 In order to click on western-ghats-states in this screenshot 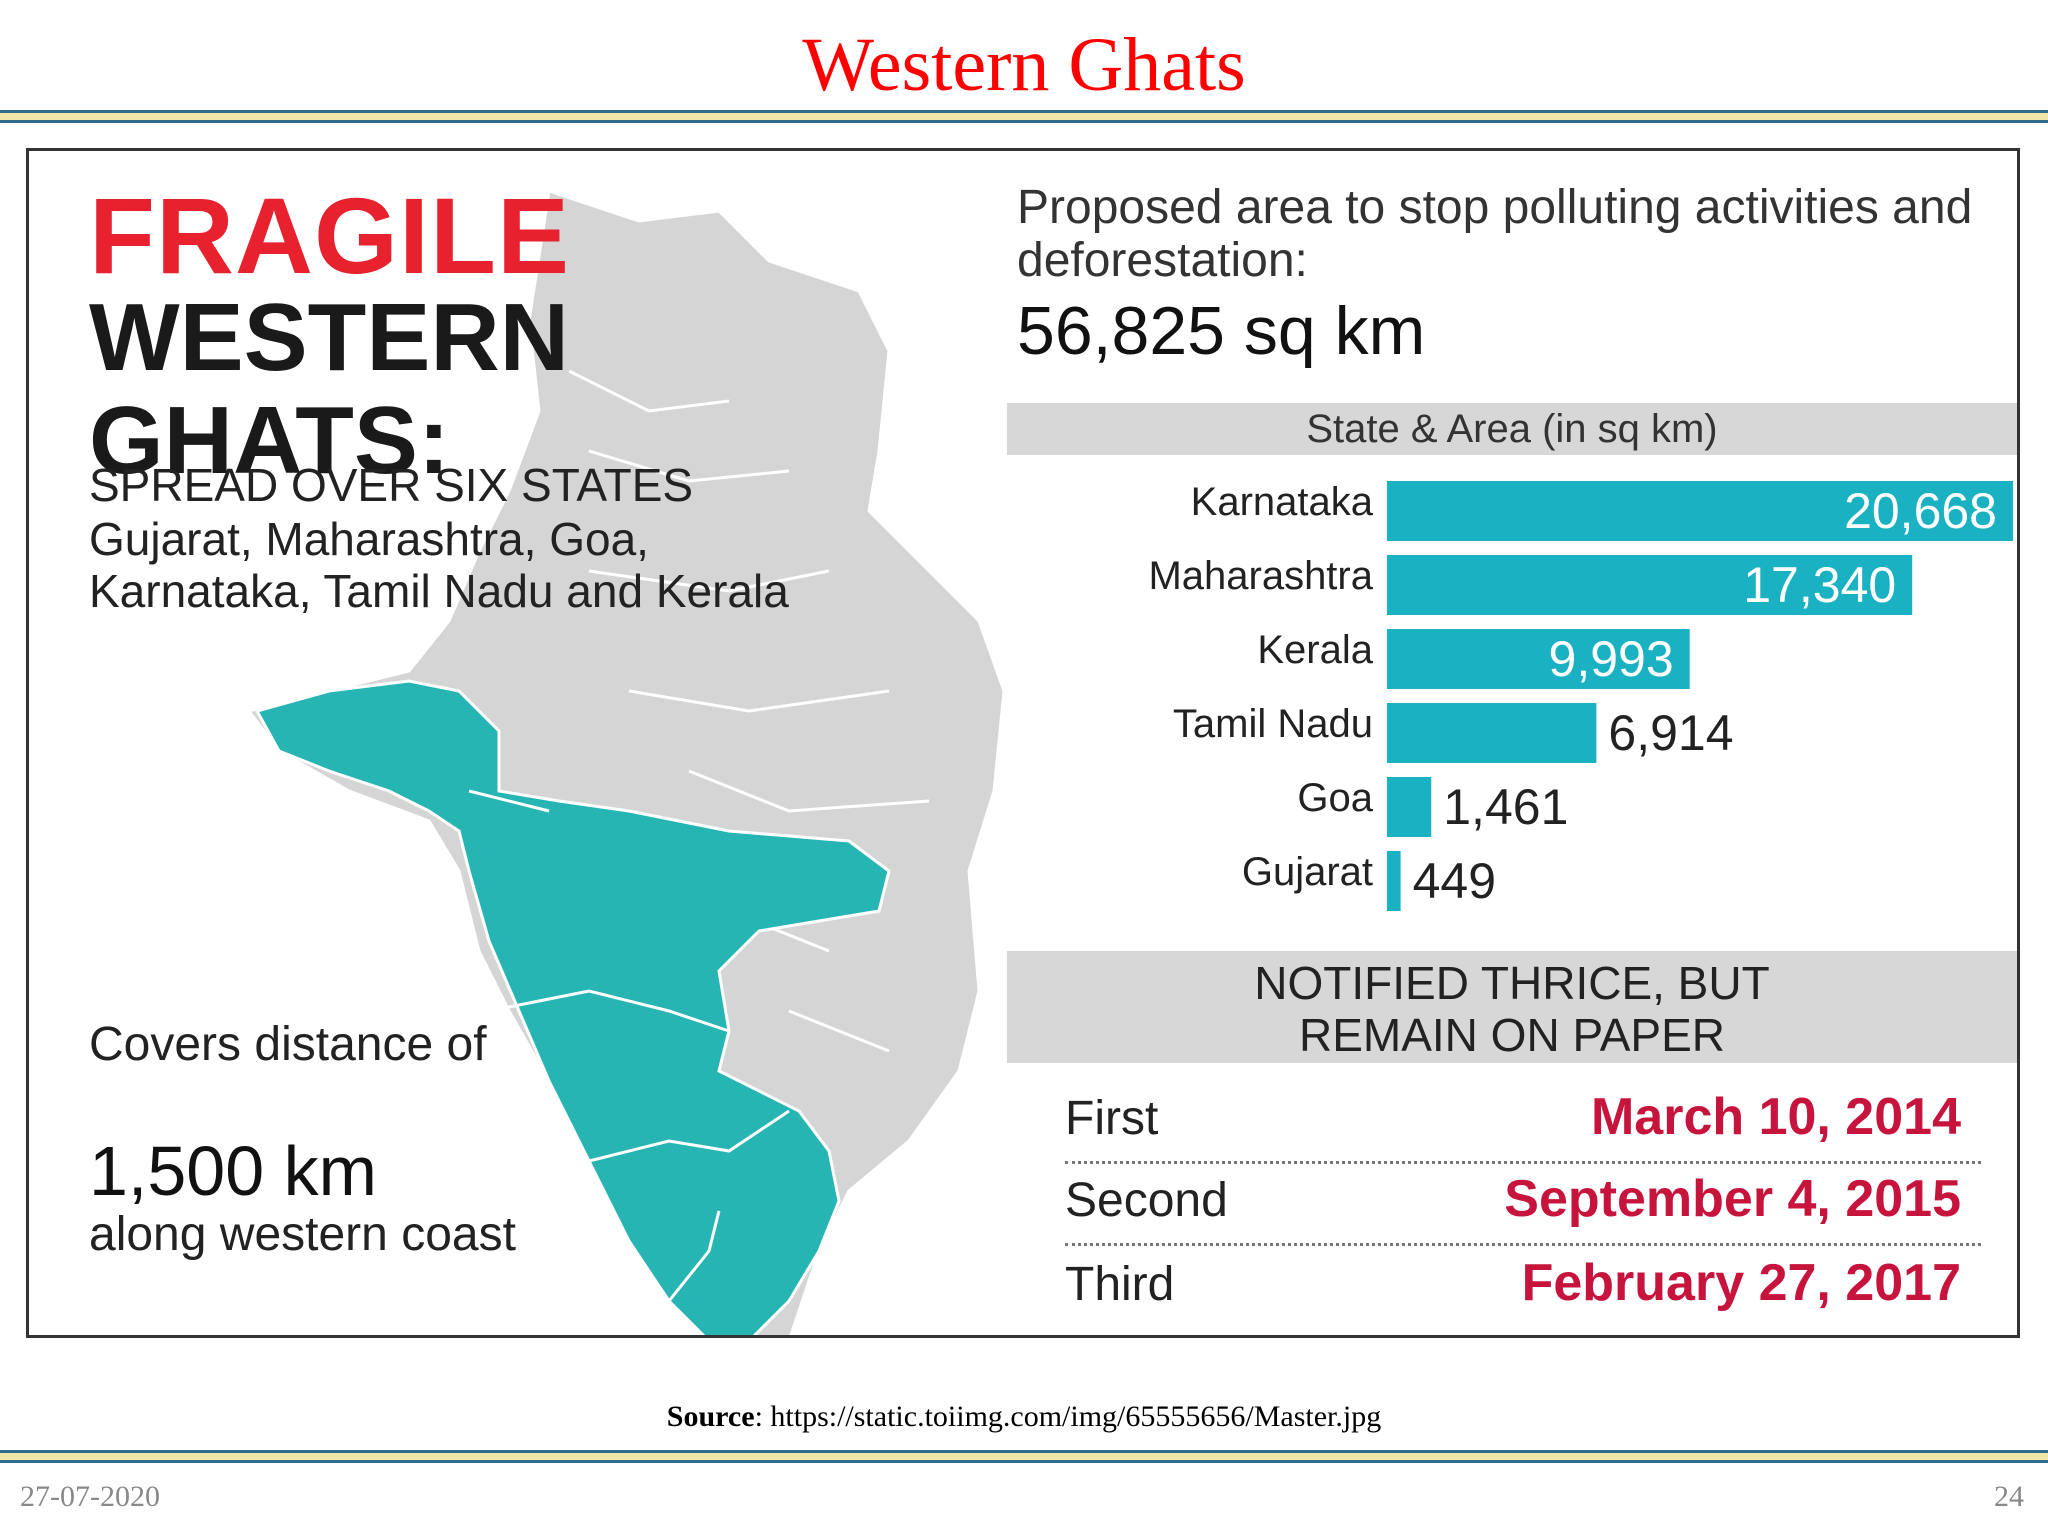, I will do `click(572, 1007)`.